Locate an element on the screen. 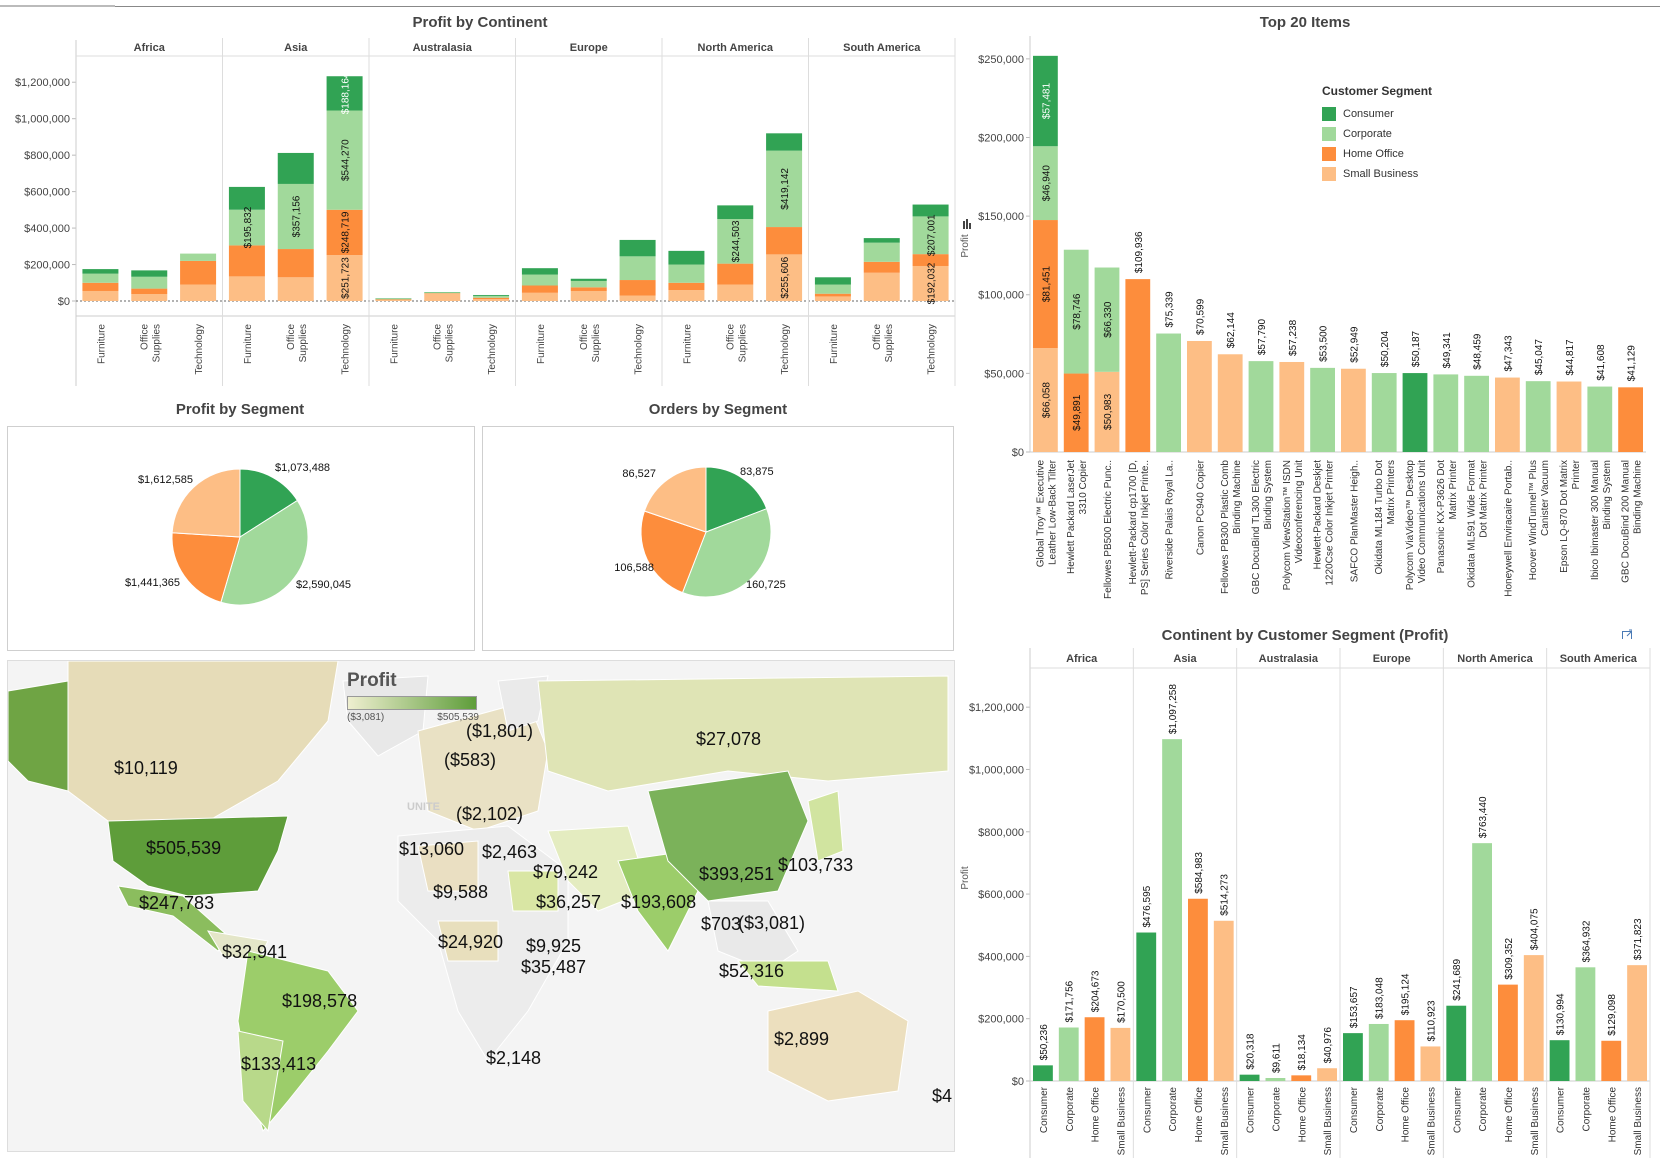 The width and height of the screenshot is (1660, 1160). legend-item-consumer: Consumer is located at coordinates (1377, 114).